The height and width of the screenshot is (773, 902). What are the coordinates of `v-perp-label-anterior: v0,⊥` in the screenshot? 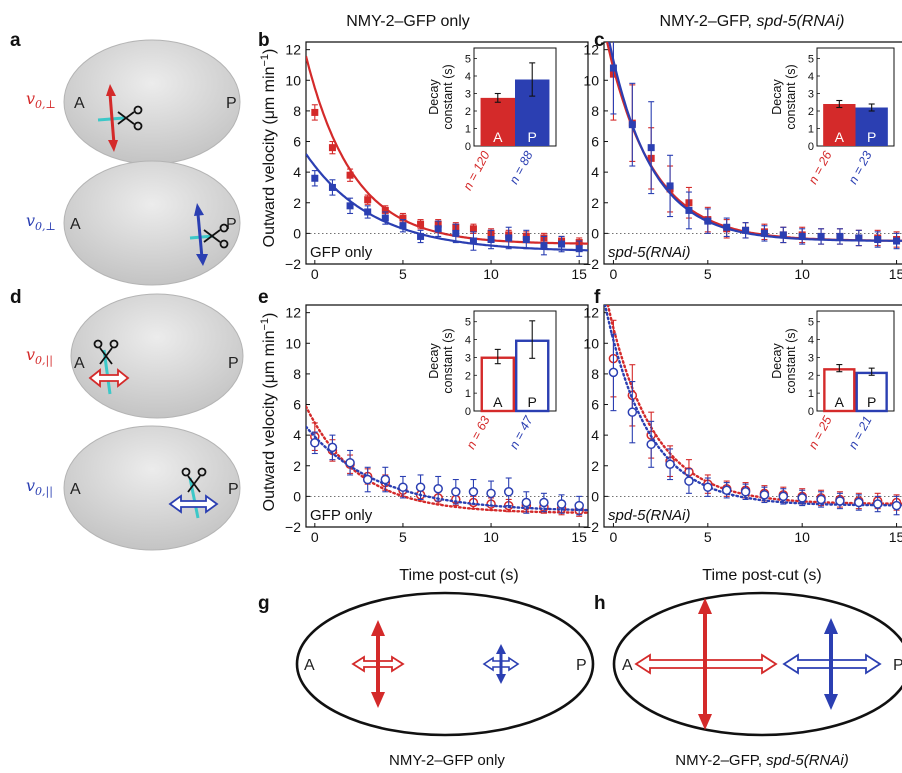 It's located at (41, 100).